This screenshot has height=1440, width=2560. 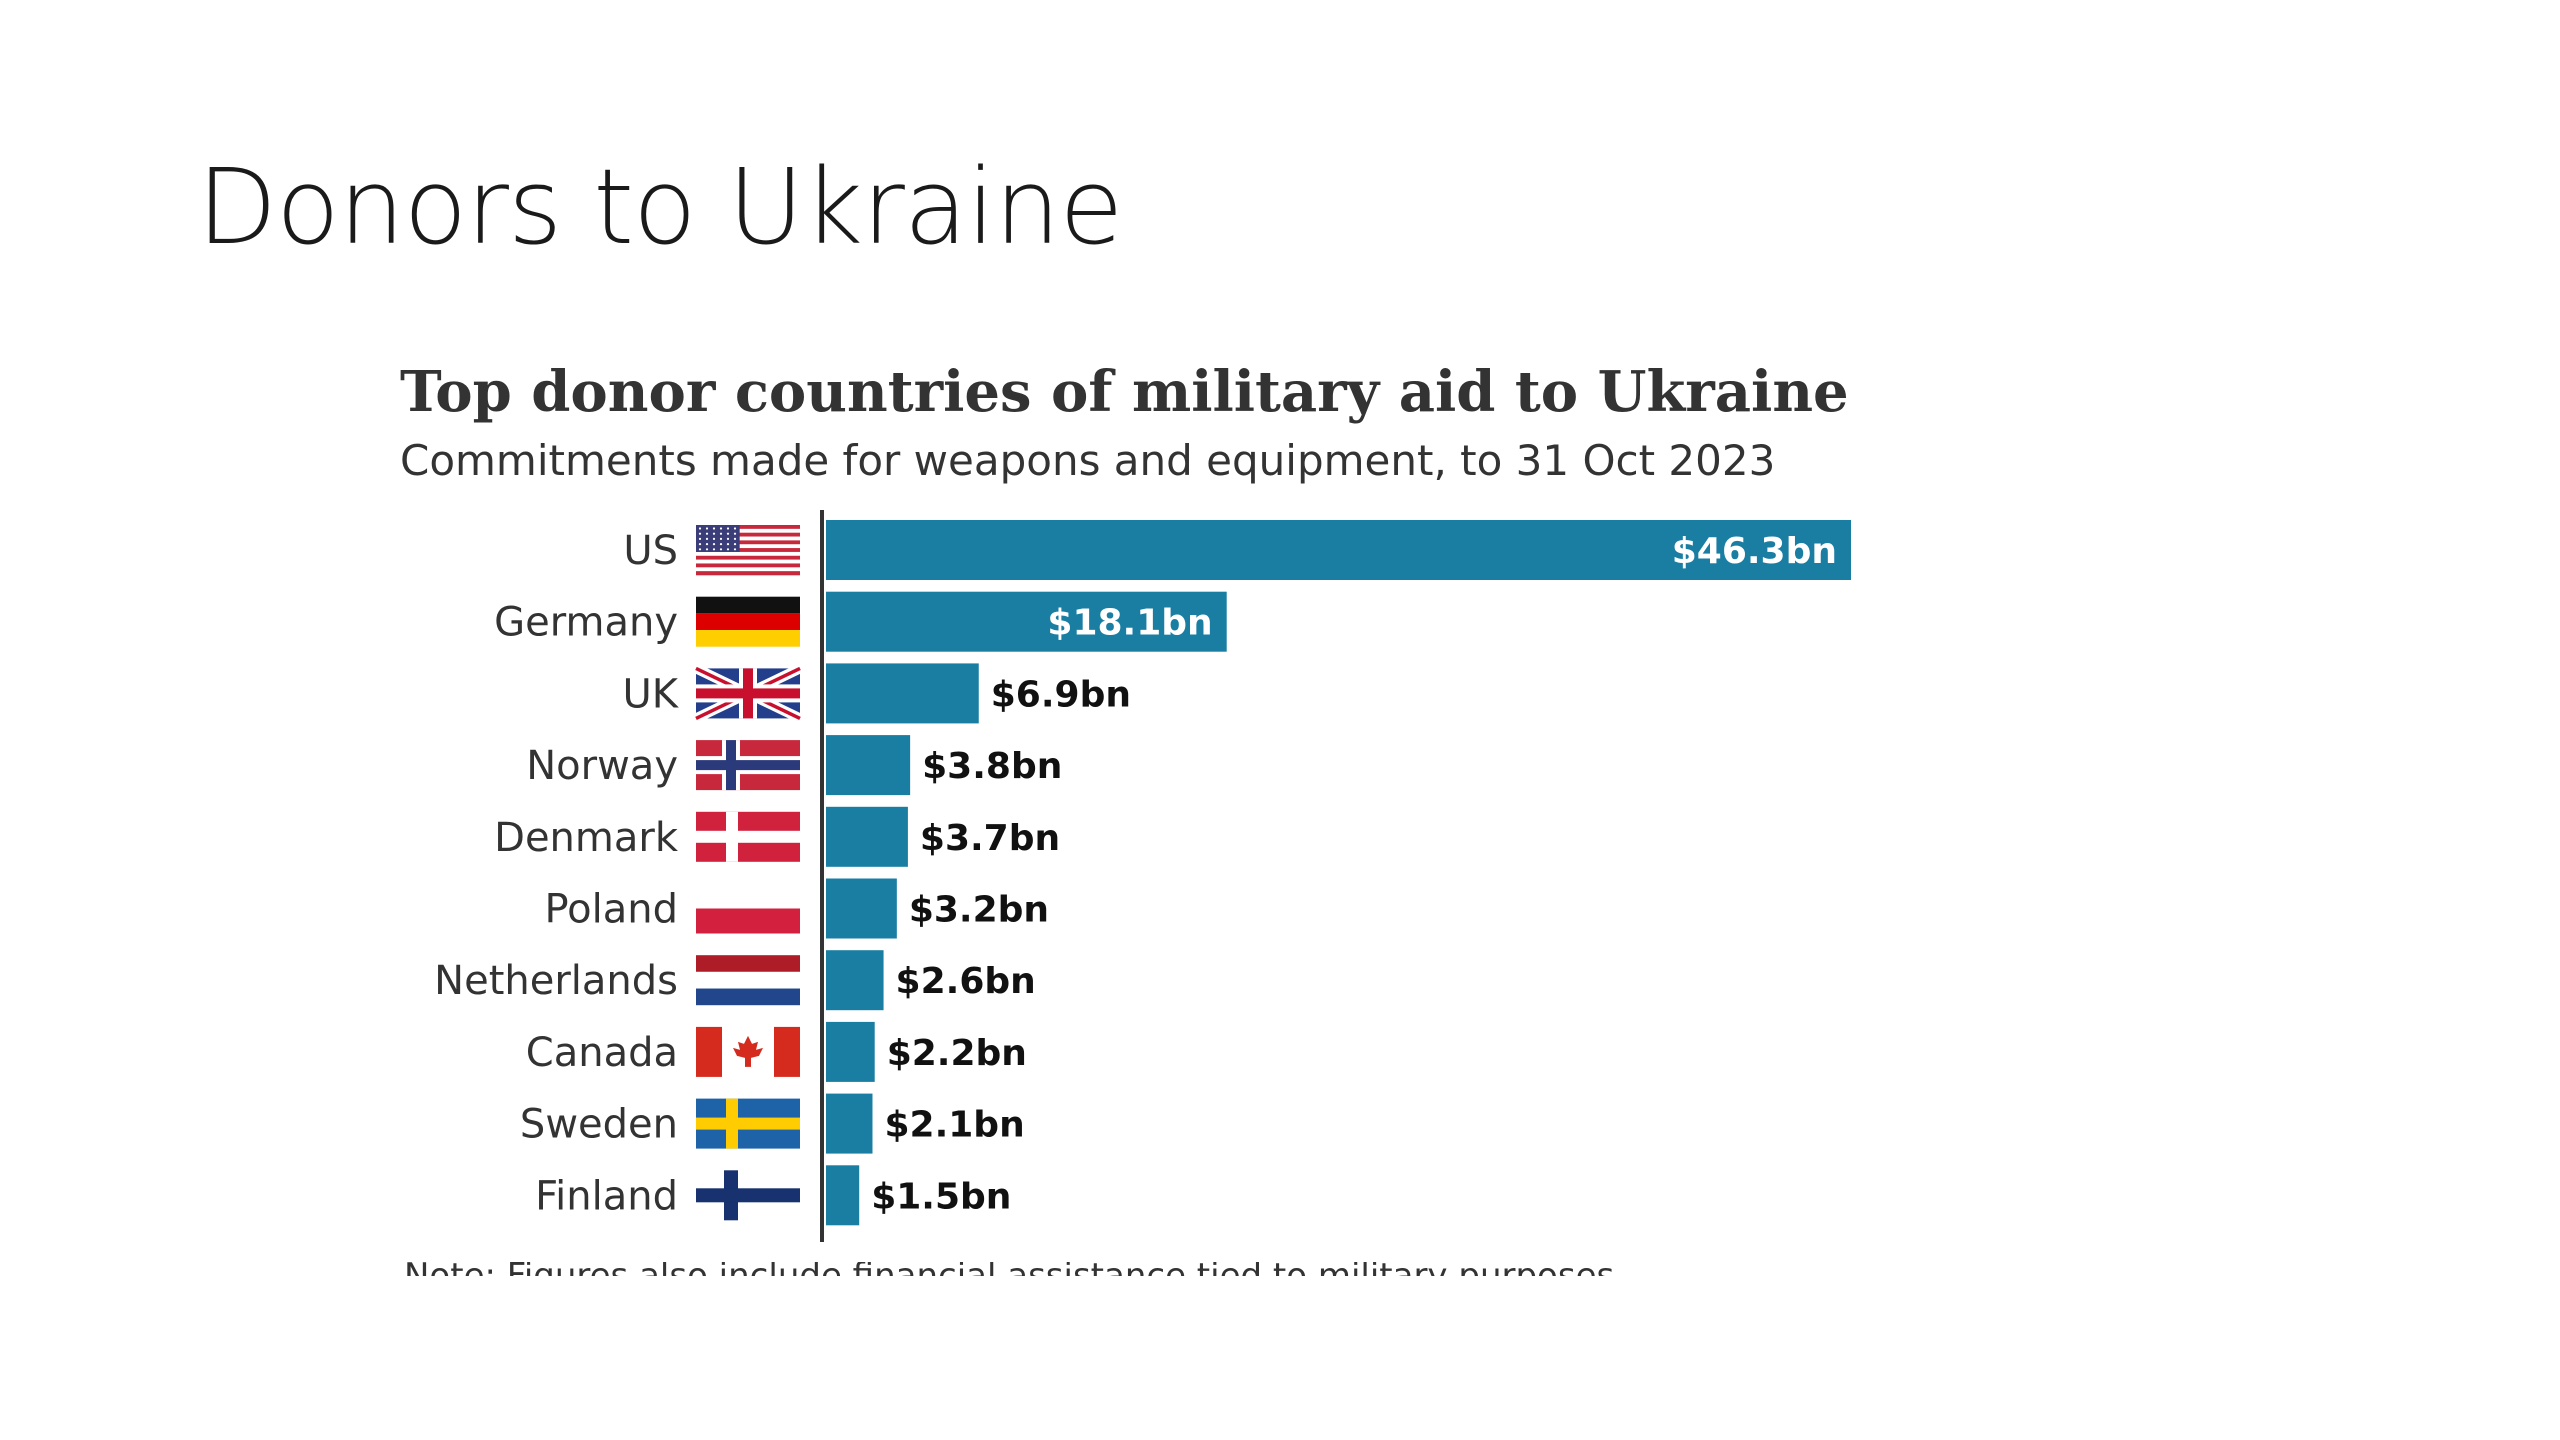 What do you see at coordinates (850, 1051) in the screenshot?
I see `bar-canada` at bounding box center [850, 1051].